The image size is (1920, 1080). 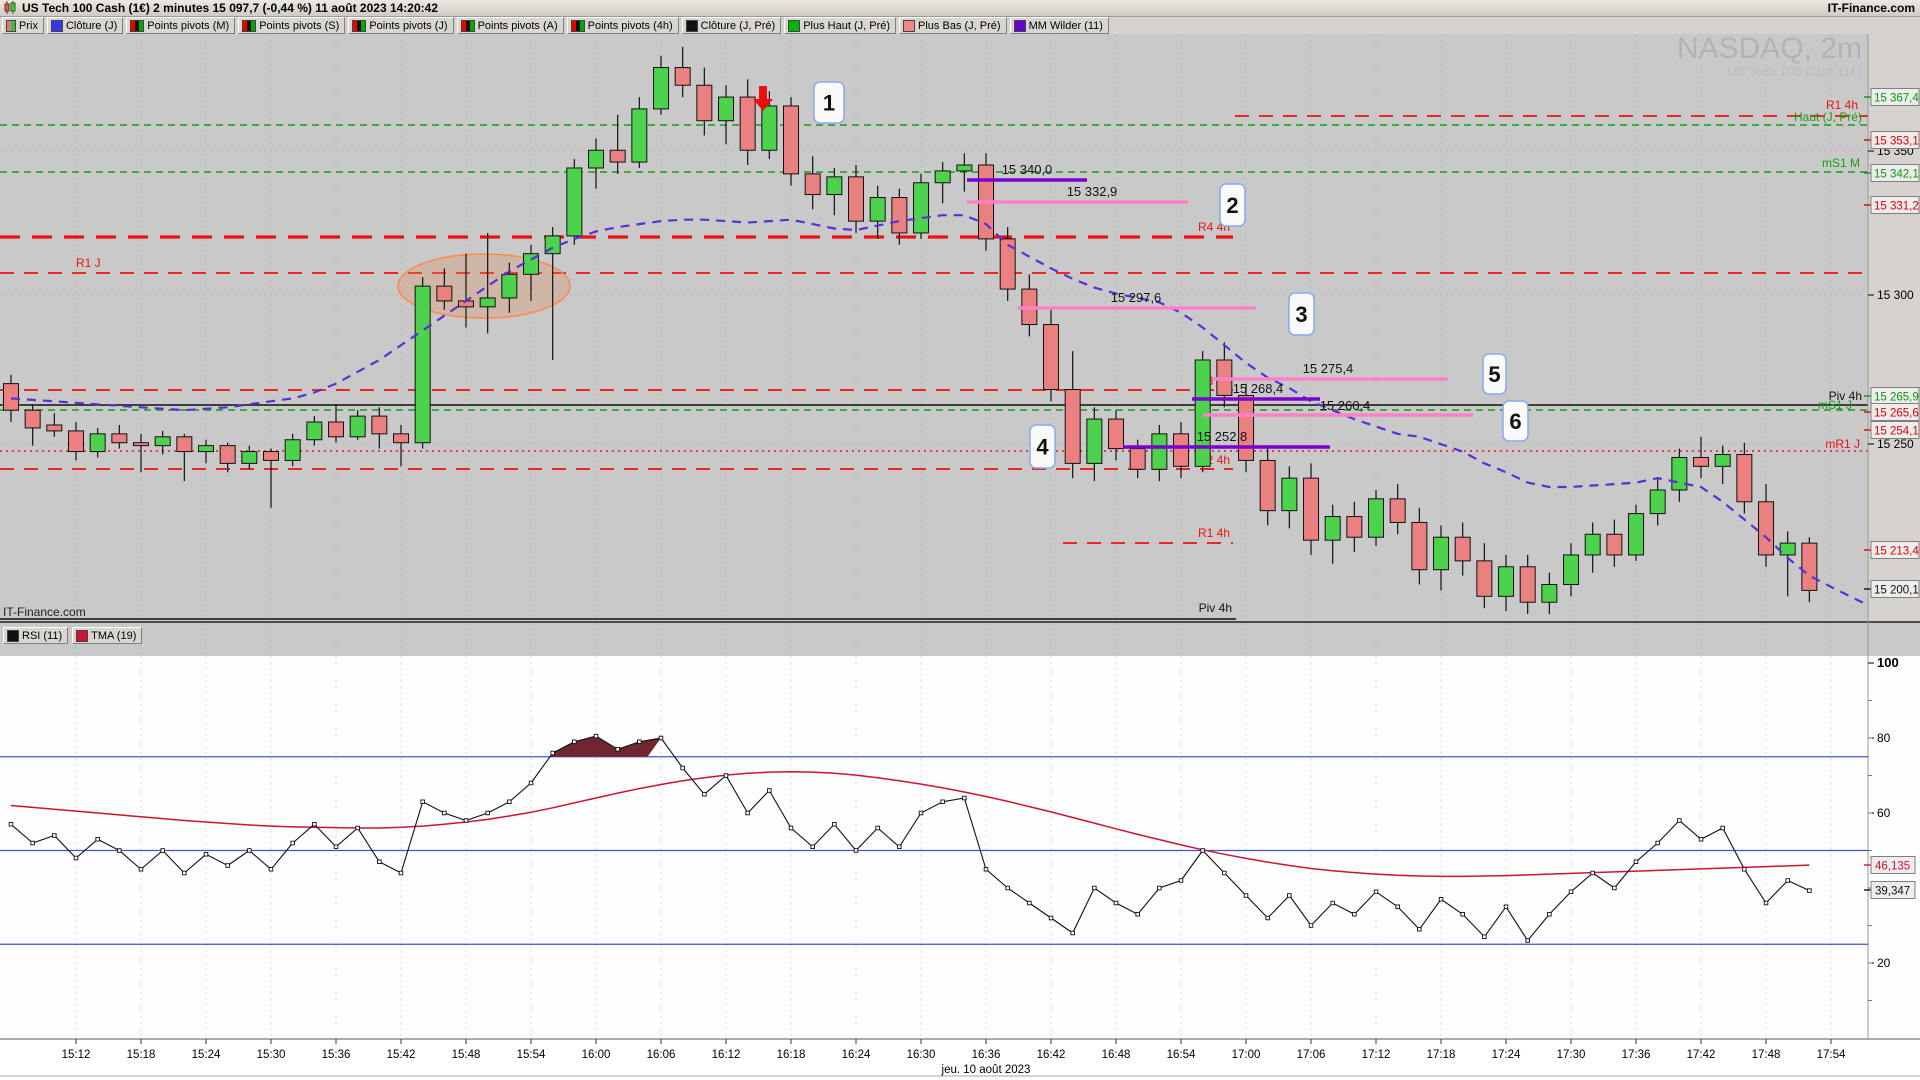 What do you see at coordinates (1845, 396) in the screenshot?
I see `pivot-label-cloture-j-pre: Piv 4h` at bounding box center [1845, 396].